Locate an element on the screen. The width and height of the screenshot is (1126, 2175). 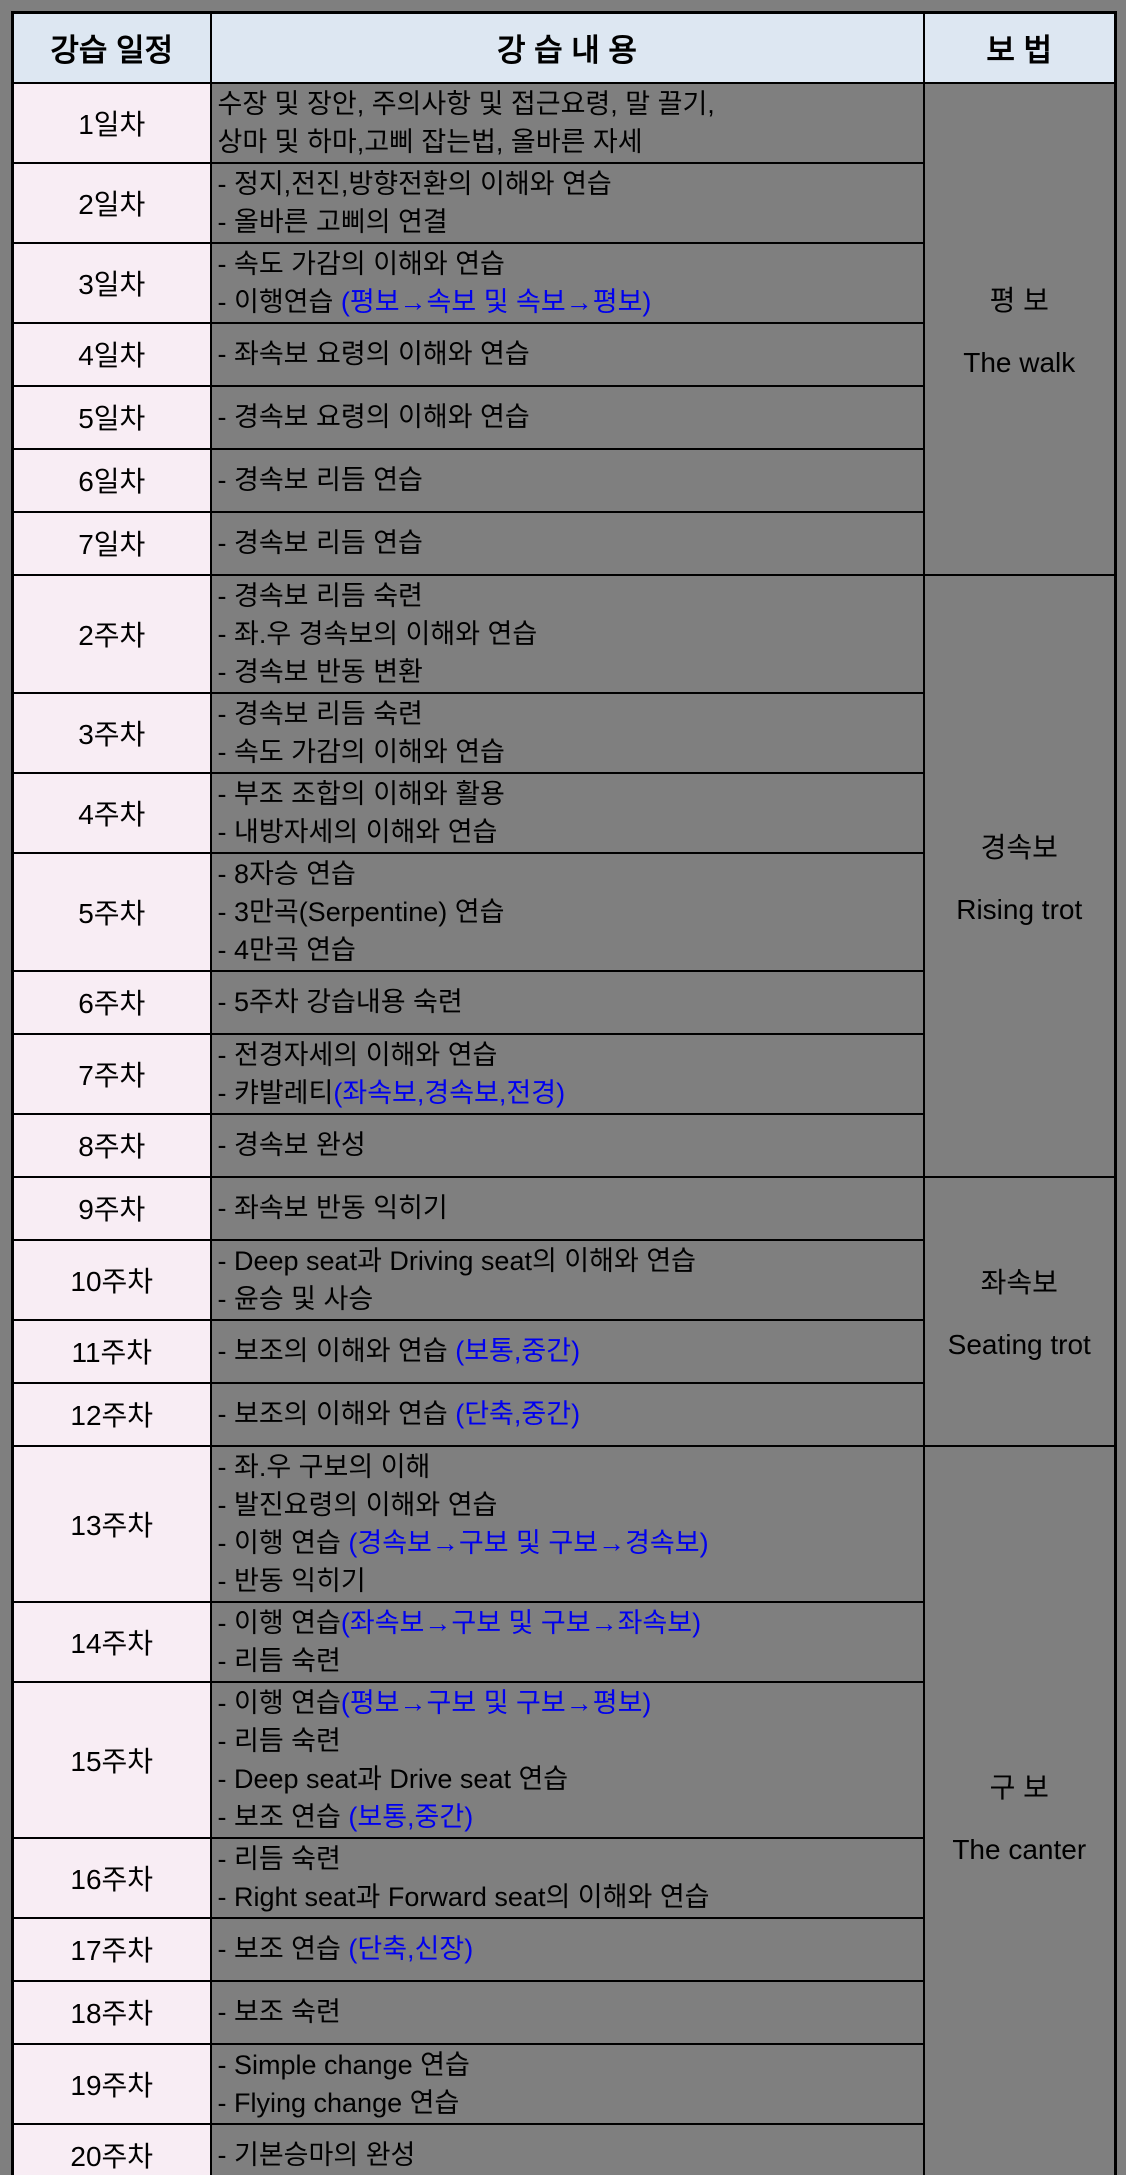
content-text: - 경속보 요령의 이해와 연습 is located at coordinates (373, 417).